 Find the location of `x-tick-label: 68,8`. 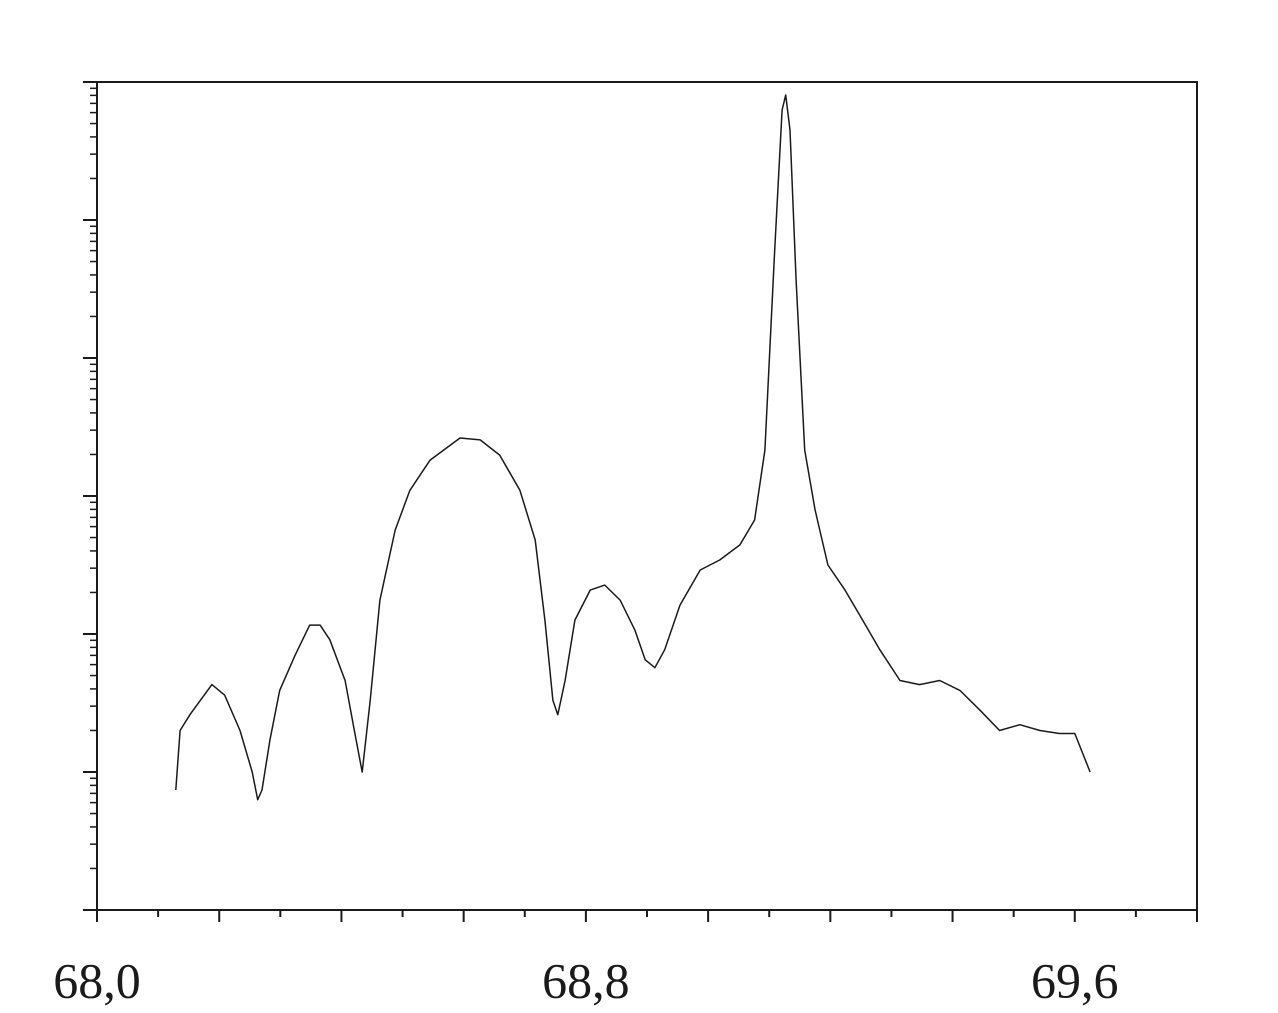

x-tick-label: 68,8 is located at coordinates (586, 980).